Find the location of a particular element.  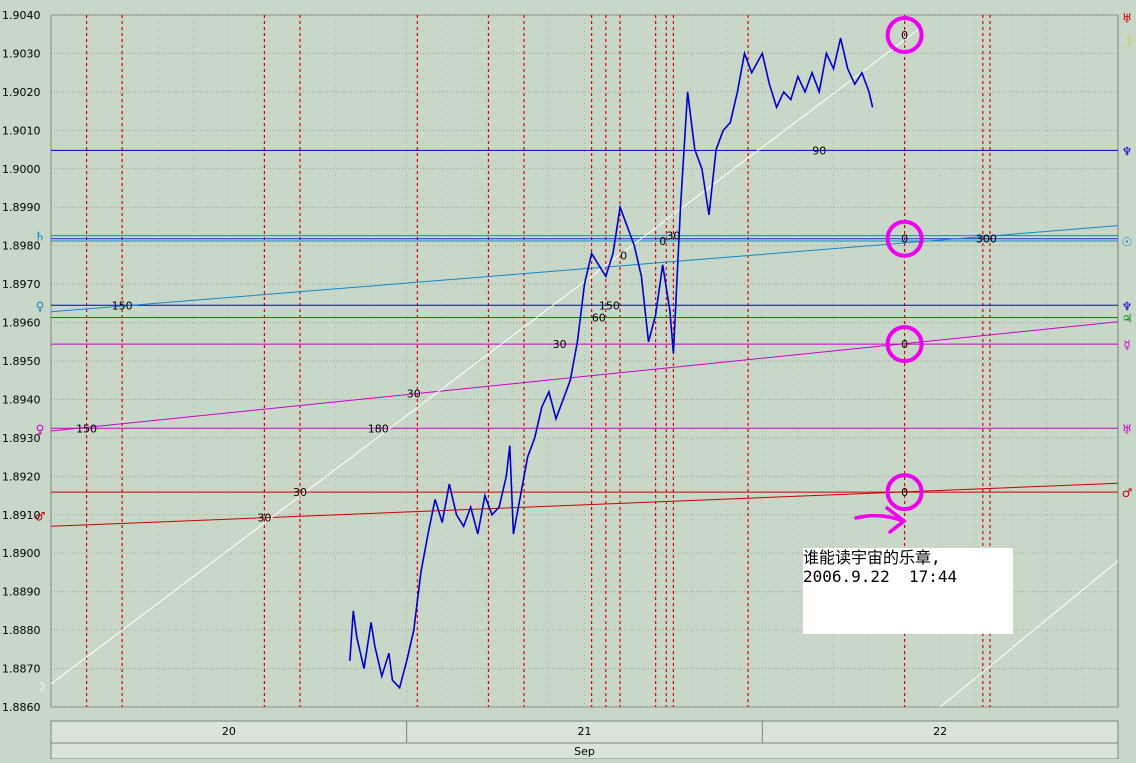

note-line-1: 谁能读宇宙的乐章, is located at coordinates (872, 557).